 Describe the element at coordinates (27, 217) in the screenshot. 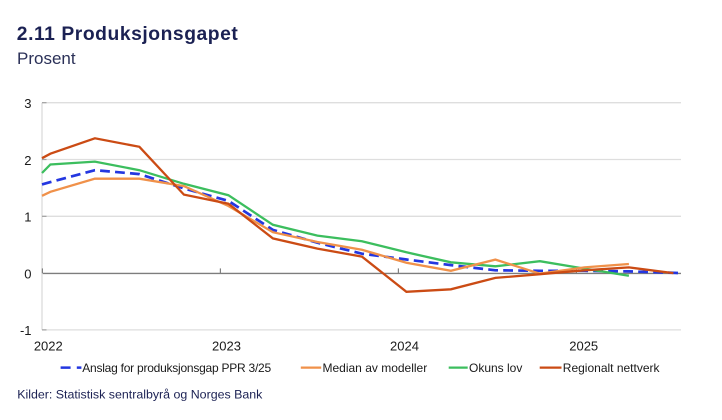

I see `svg-text: 1` at that location.